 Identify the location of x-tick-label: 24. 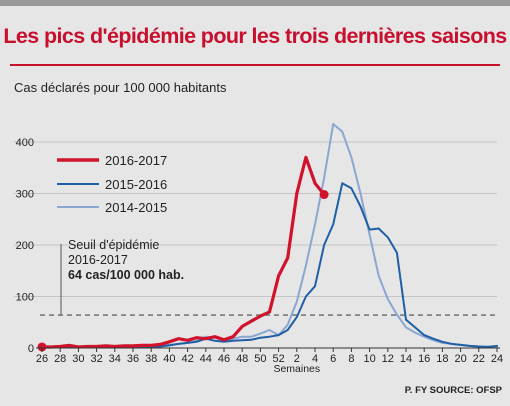
(497, 359).